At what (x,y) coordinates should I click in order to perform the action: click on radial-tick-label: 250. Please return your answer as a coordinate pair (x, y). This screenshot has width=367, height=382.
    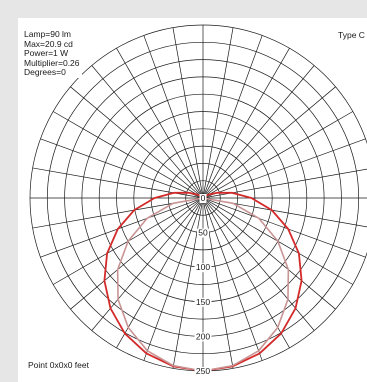
    Looking at the image, I should click on (203, 371).